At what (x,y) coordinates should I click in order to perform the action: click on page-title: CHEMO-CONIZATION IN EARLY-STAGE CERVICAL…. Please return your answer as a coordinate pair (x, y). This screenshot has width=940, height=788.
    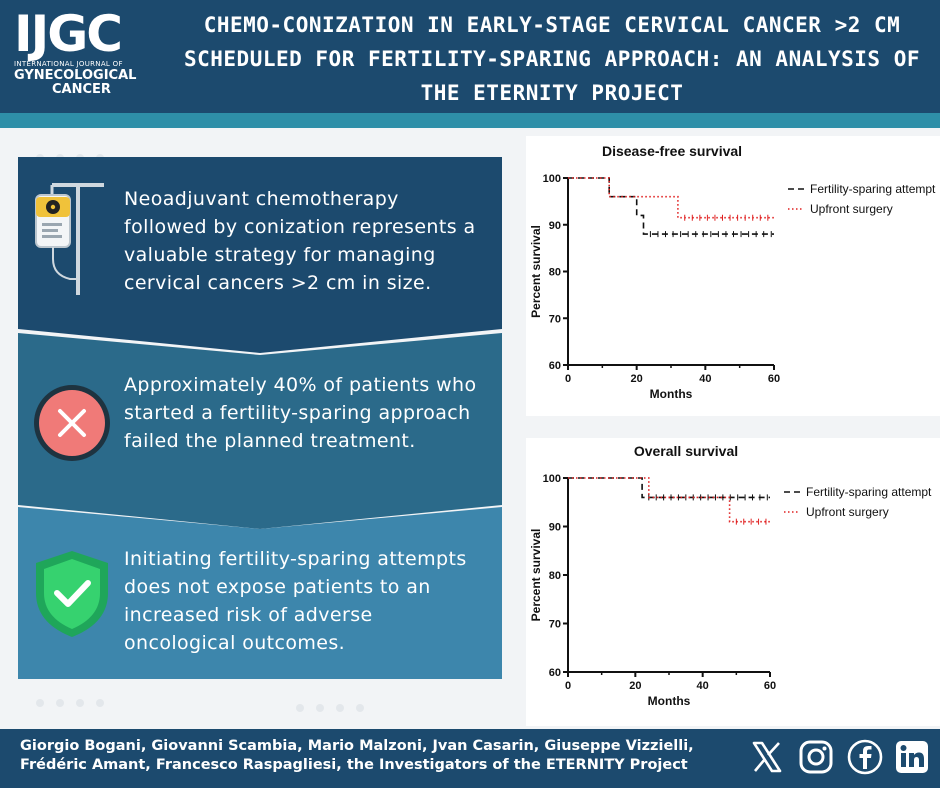
    Looking at the image, I should click on (552, 59).